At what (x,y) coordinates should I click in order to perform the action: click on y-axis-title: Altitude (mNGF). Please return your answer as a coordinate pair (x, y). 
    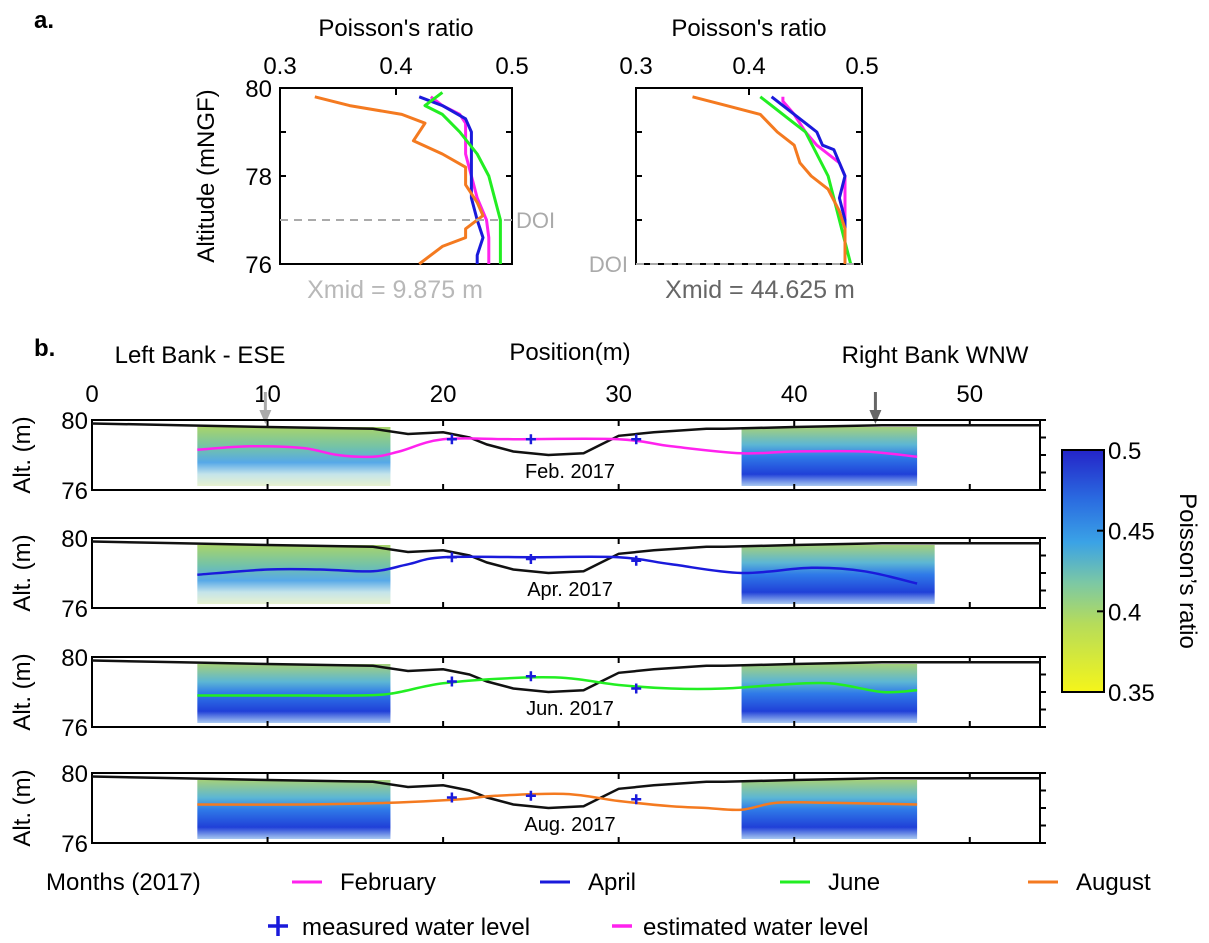
    Looking at the image, I should click on (206, 175).